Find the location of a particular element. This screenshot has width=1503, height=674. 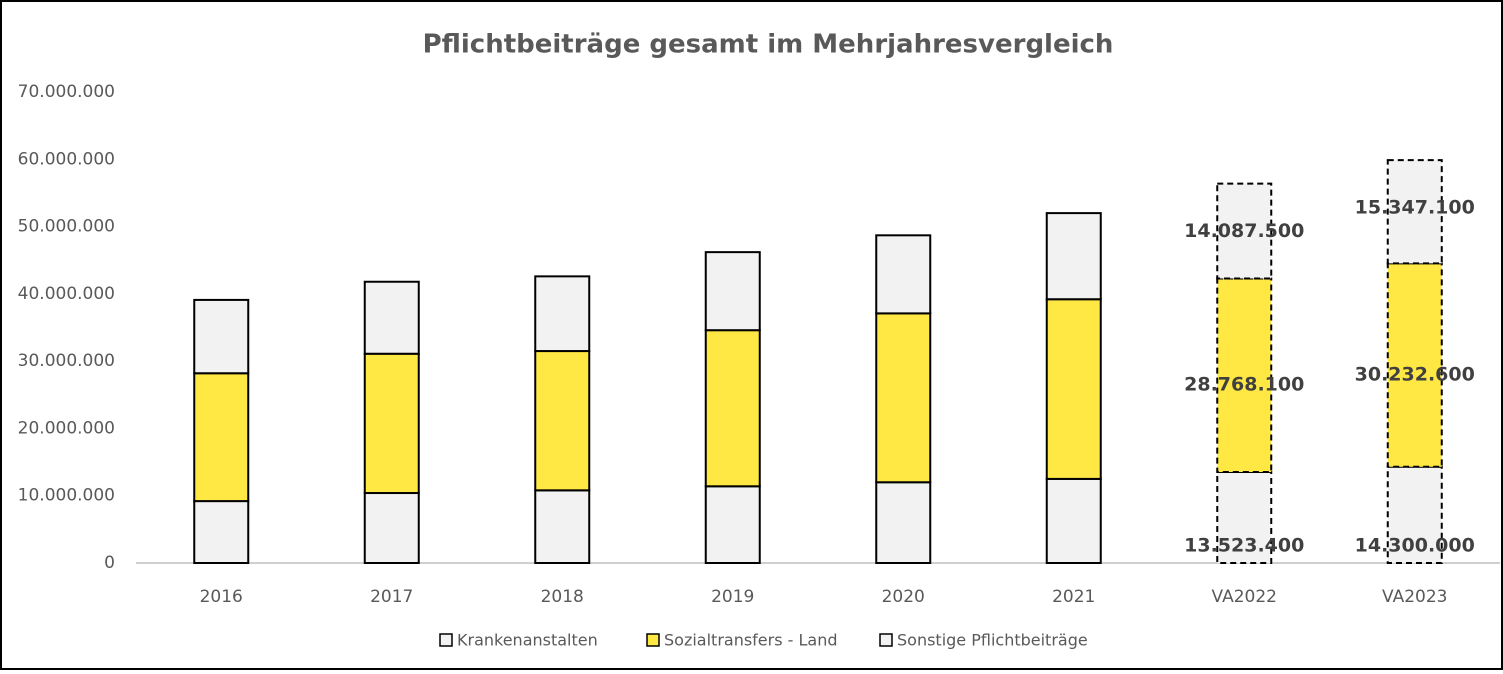

y-tick-label: 30.000.000 is located at coordinates (66, 361).